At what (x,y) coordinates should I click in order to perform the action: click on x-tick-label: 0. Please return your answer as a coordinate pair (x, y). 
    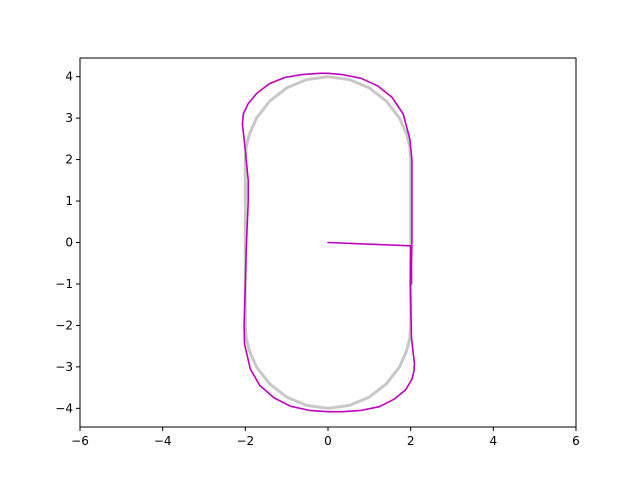
    Looking at the image, I should click on (328, 441).